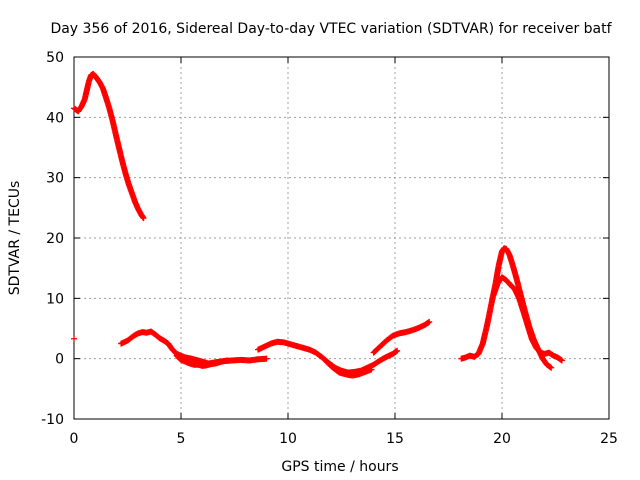 Image resolution: width=640 pixels, height=480 pixels. What do you see at coordinates (55, 299) in the screenshot?
I see `y-tick-label: 10` at bounding box center [55, 299].